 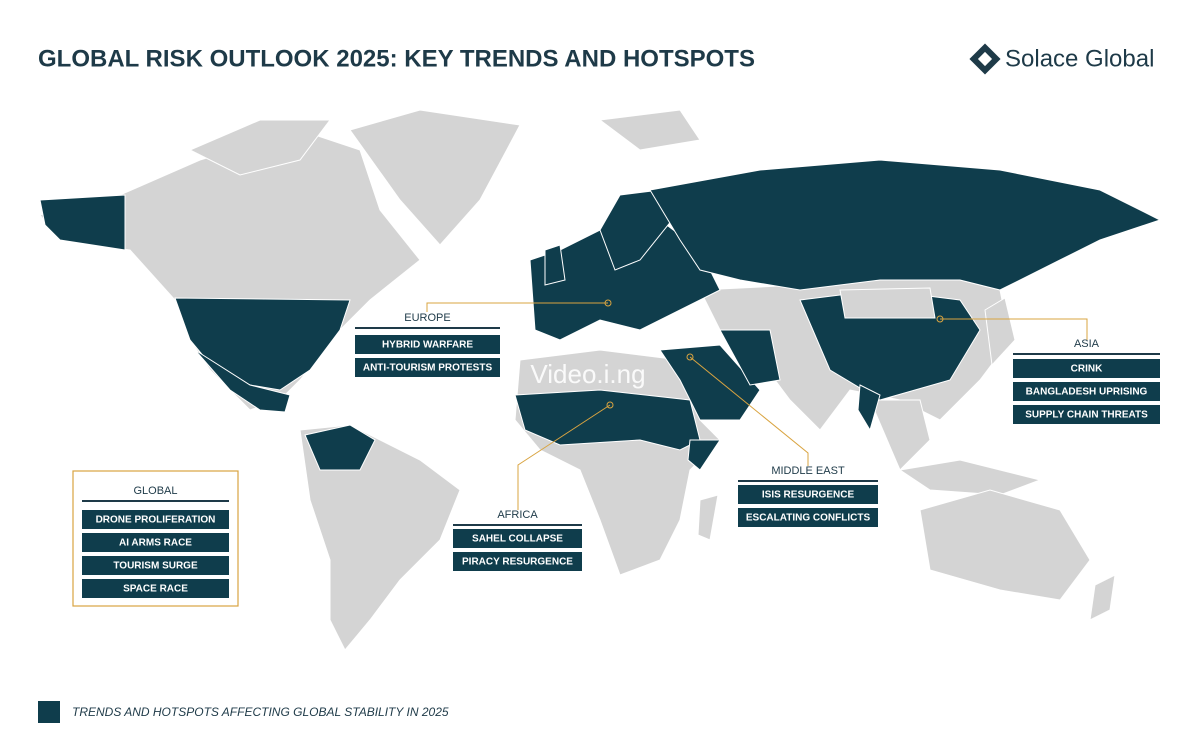 I want to click on trend-label: ESCALATING CONFLICTS, so click(x=808, y=518).